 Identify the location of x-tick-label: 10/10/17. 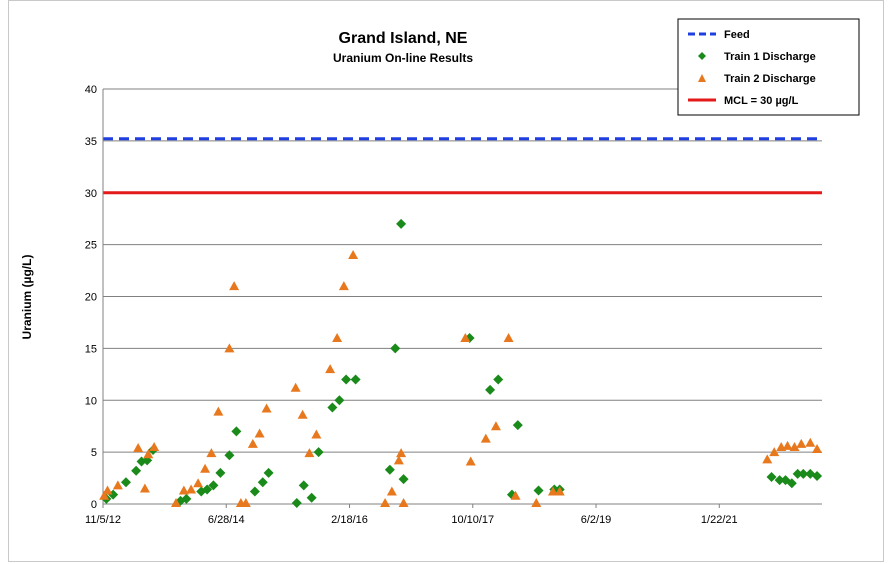
(472, 520).